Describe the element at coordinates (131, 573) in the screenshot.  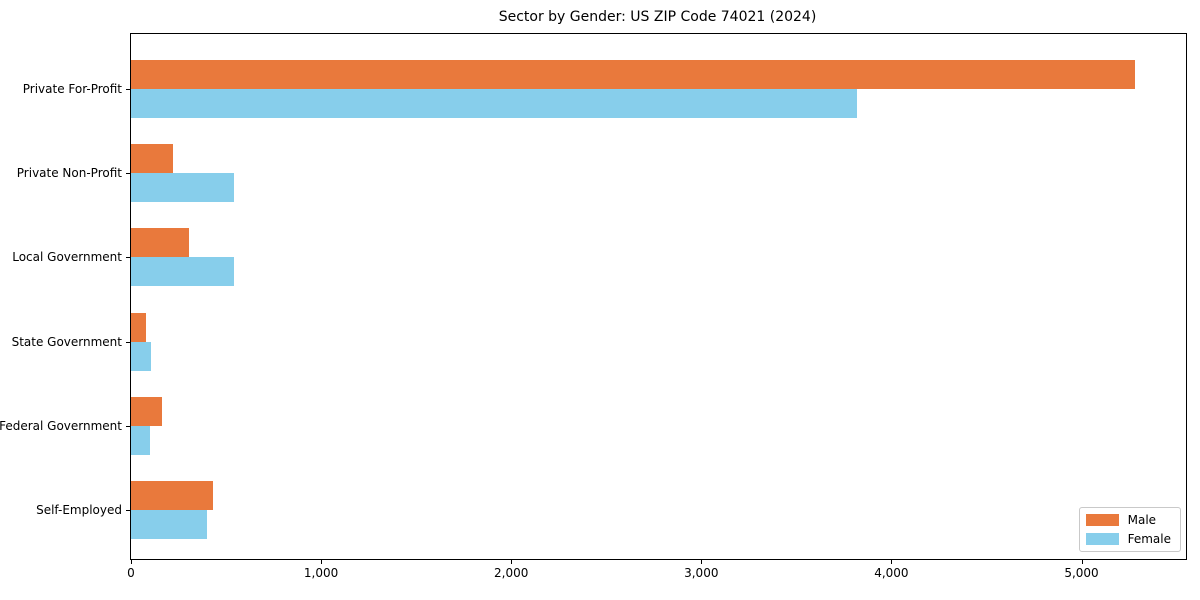
I see `x-axis-tick-label-0: 0` at that location.